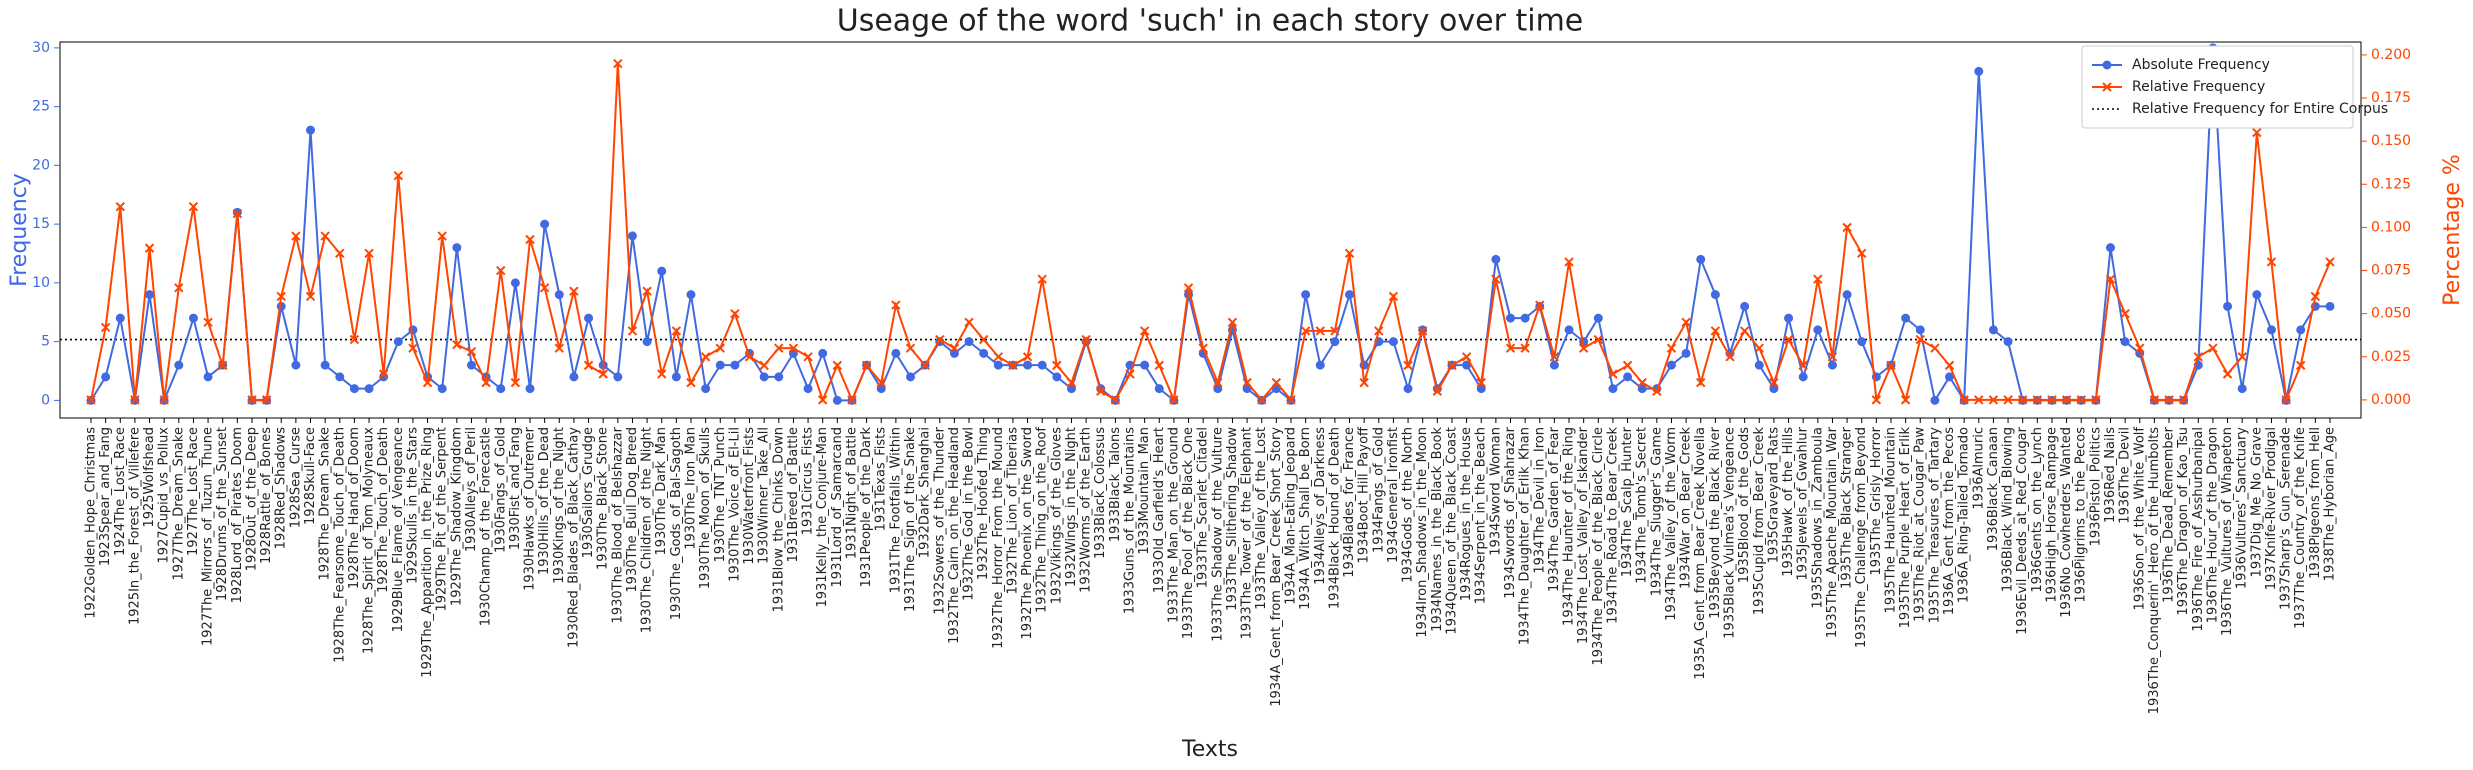  Describe the element at coordinates (1290, 516) in the screenshot. I see `x-tick-label: 1934A_Man-Eating_Jeopard` at that location.